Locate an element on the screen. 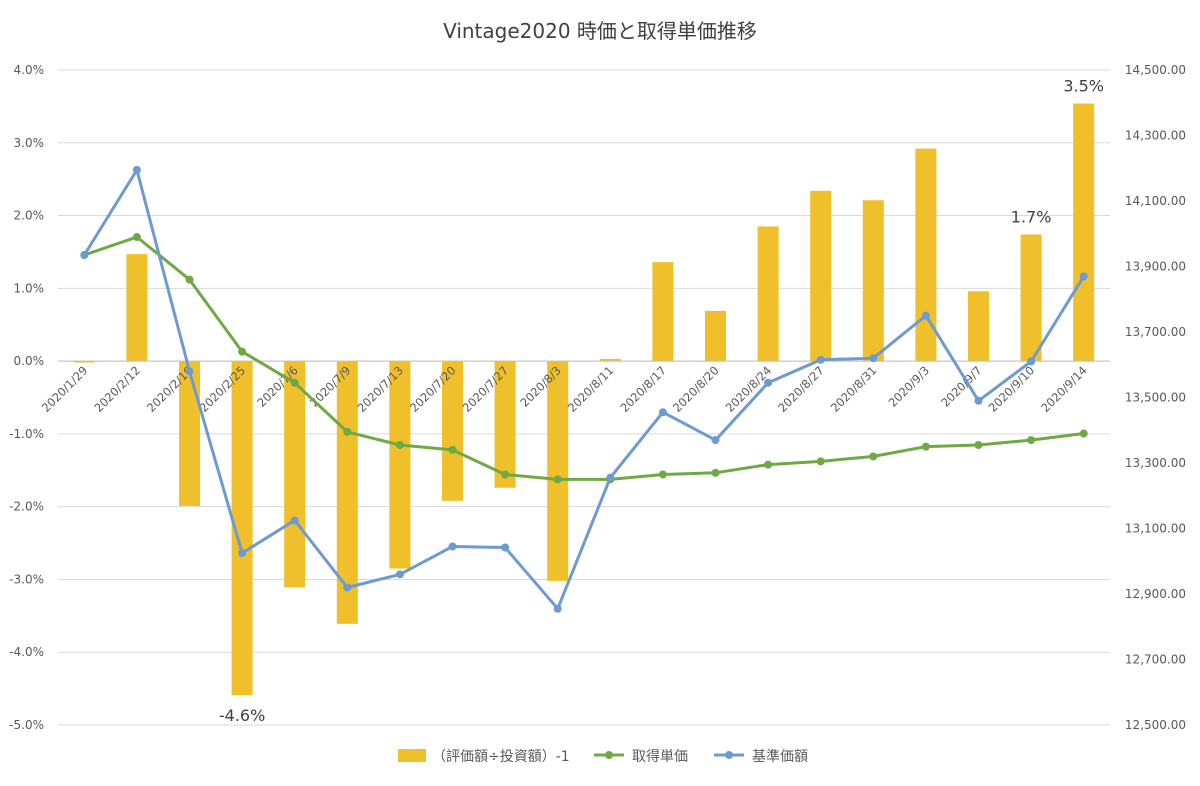  right-tick-label: 12,900.00 is located at coordinates (1155, 594).